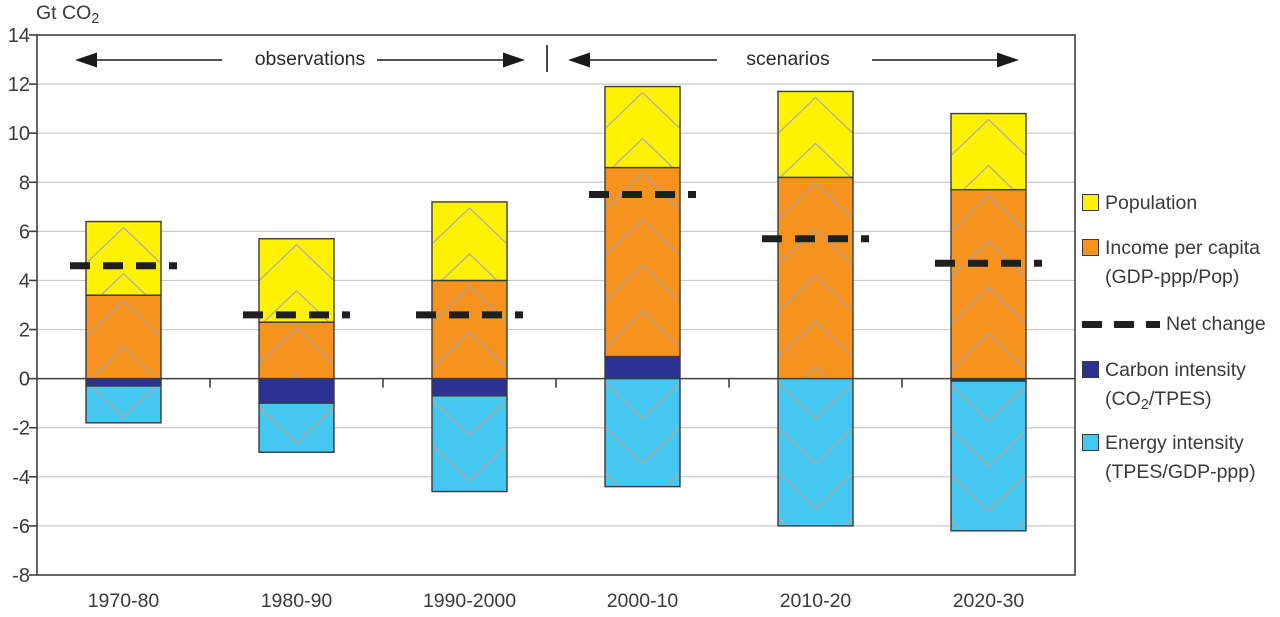  Describe the element at coordinates (1151, 203) in the screenshot. I see `legend-label-population: Population` at that location.